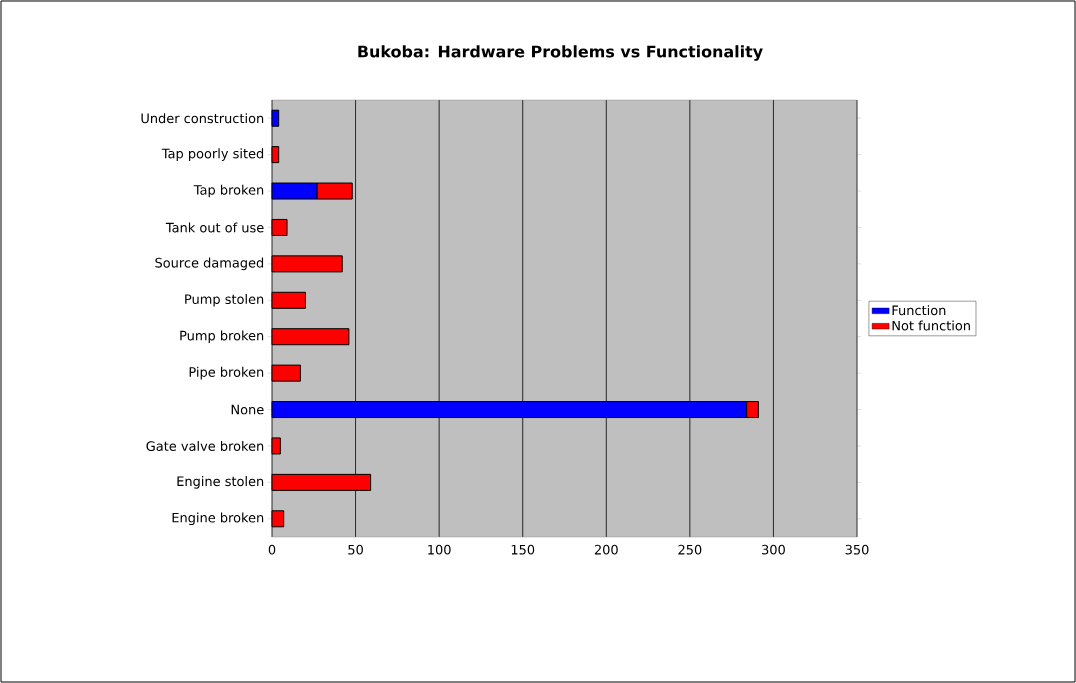 The height and width of the screenshot is (683, 1076). What do you see at coordinates (773, 549) in the screenshot?
I see `x-tick-label: 300` at bounding box center [773, 549].